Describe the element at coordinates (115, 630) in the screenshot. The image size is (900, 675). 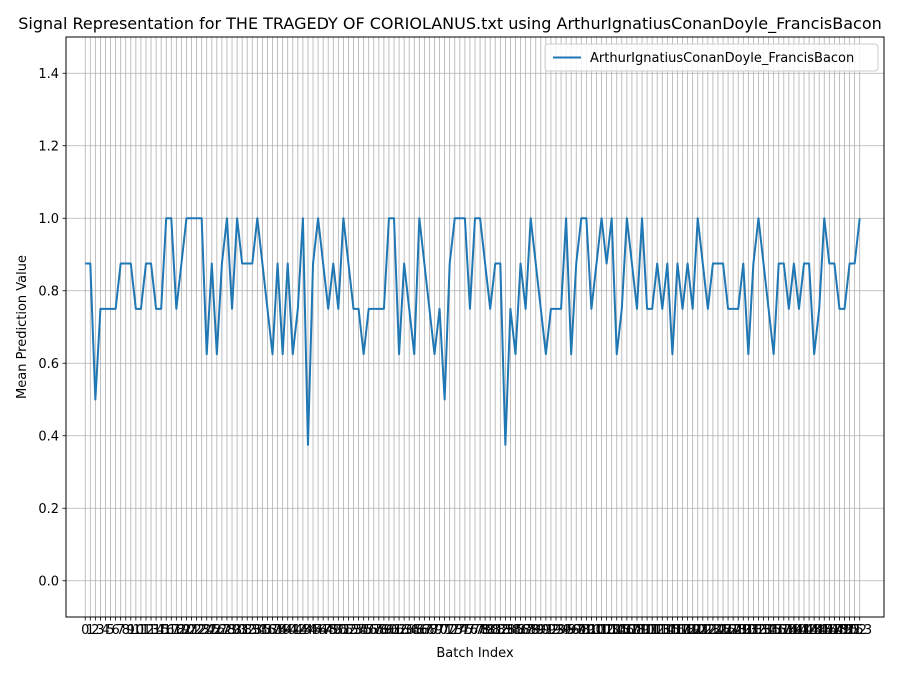
I see `x-tick-label: 6` at that location.